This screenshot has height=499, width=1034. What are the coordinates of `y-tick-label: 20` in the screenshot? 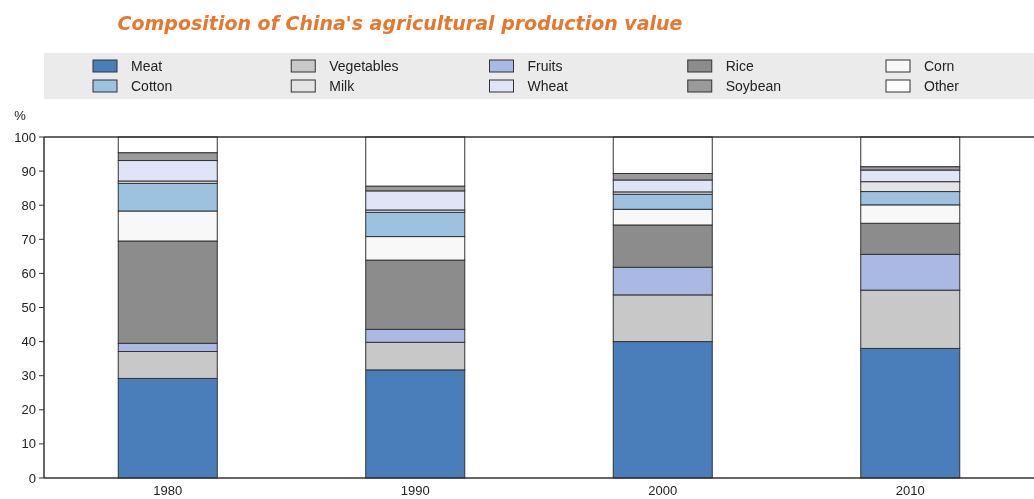 It's located at (28, 410).